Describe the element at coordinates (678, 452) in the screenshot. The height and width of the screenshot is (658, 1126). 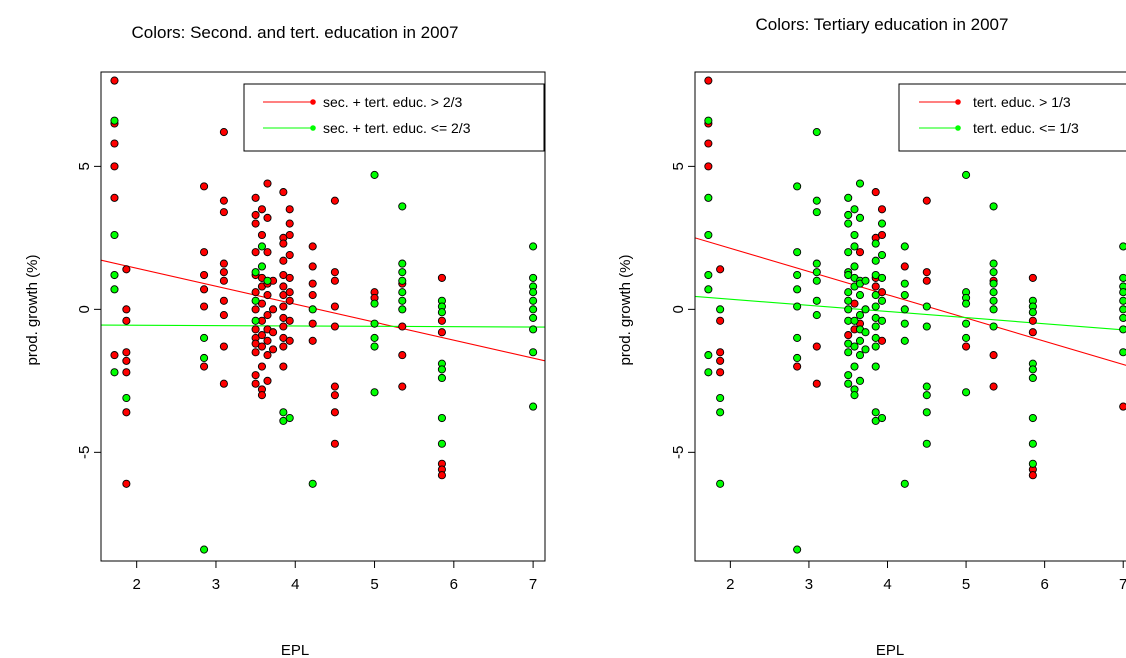
I see `y-tick-label: -5` at that location.